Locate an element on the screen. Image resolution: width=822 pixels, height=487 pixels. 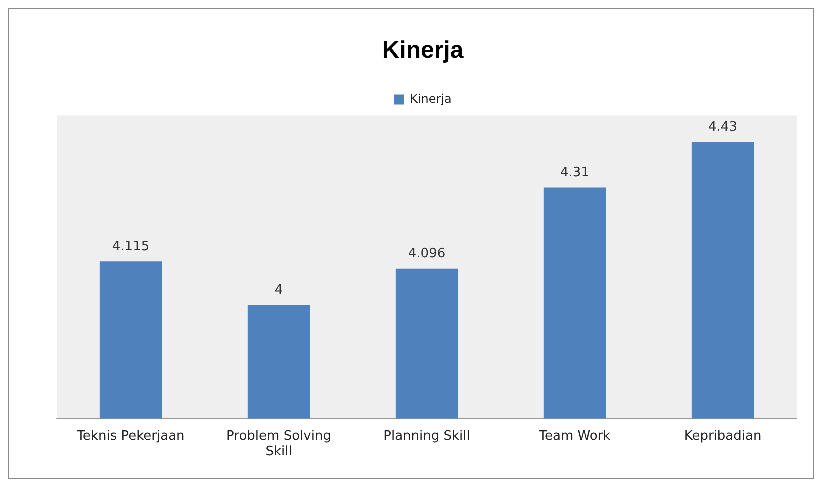
x-tick-label: Problem Solving Skill is located at coordinates (279, 444).